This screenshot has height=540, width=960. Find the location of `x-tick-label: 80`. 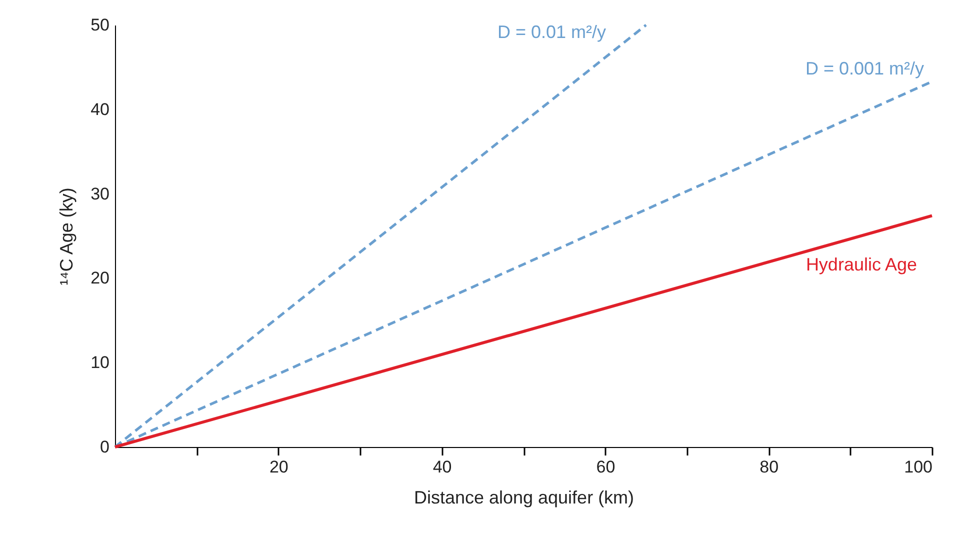

x-tick-label: 80 is located at coordinates (769, 467).